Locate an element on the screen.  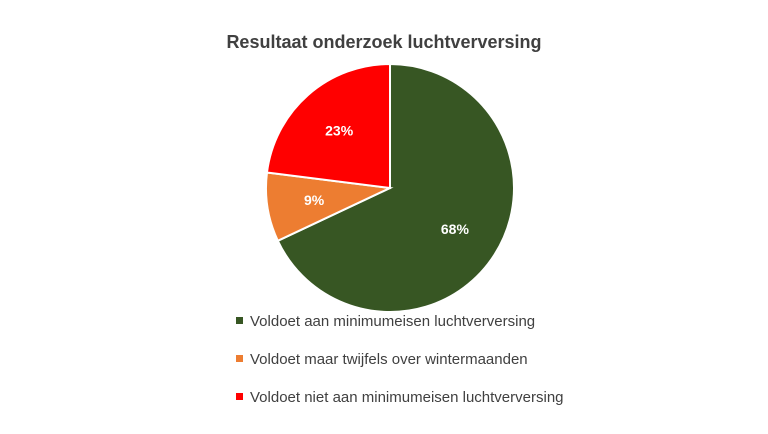
legend-label-1: Voldoet aan minimumeisen luchtverversing is located at coordinates (392, 321).